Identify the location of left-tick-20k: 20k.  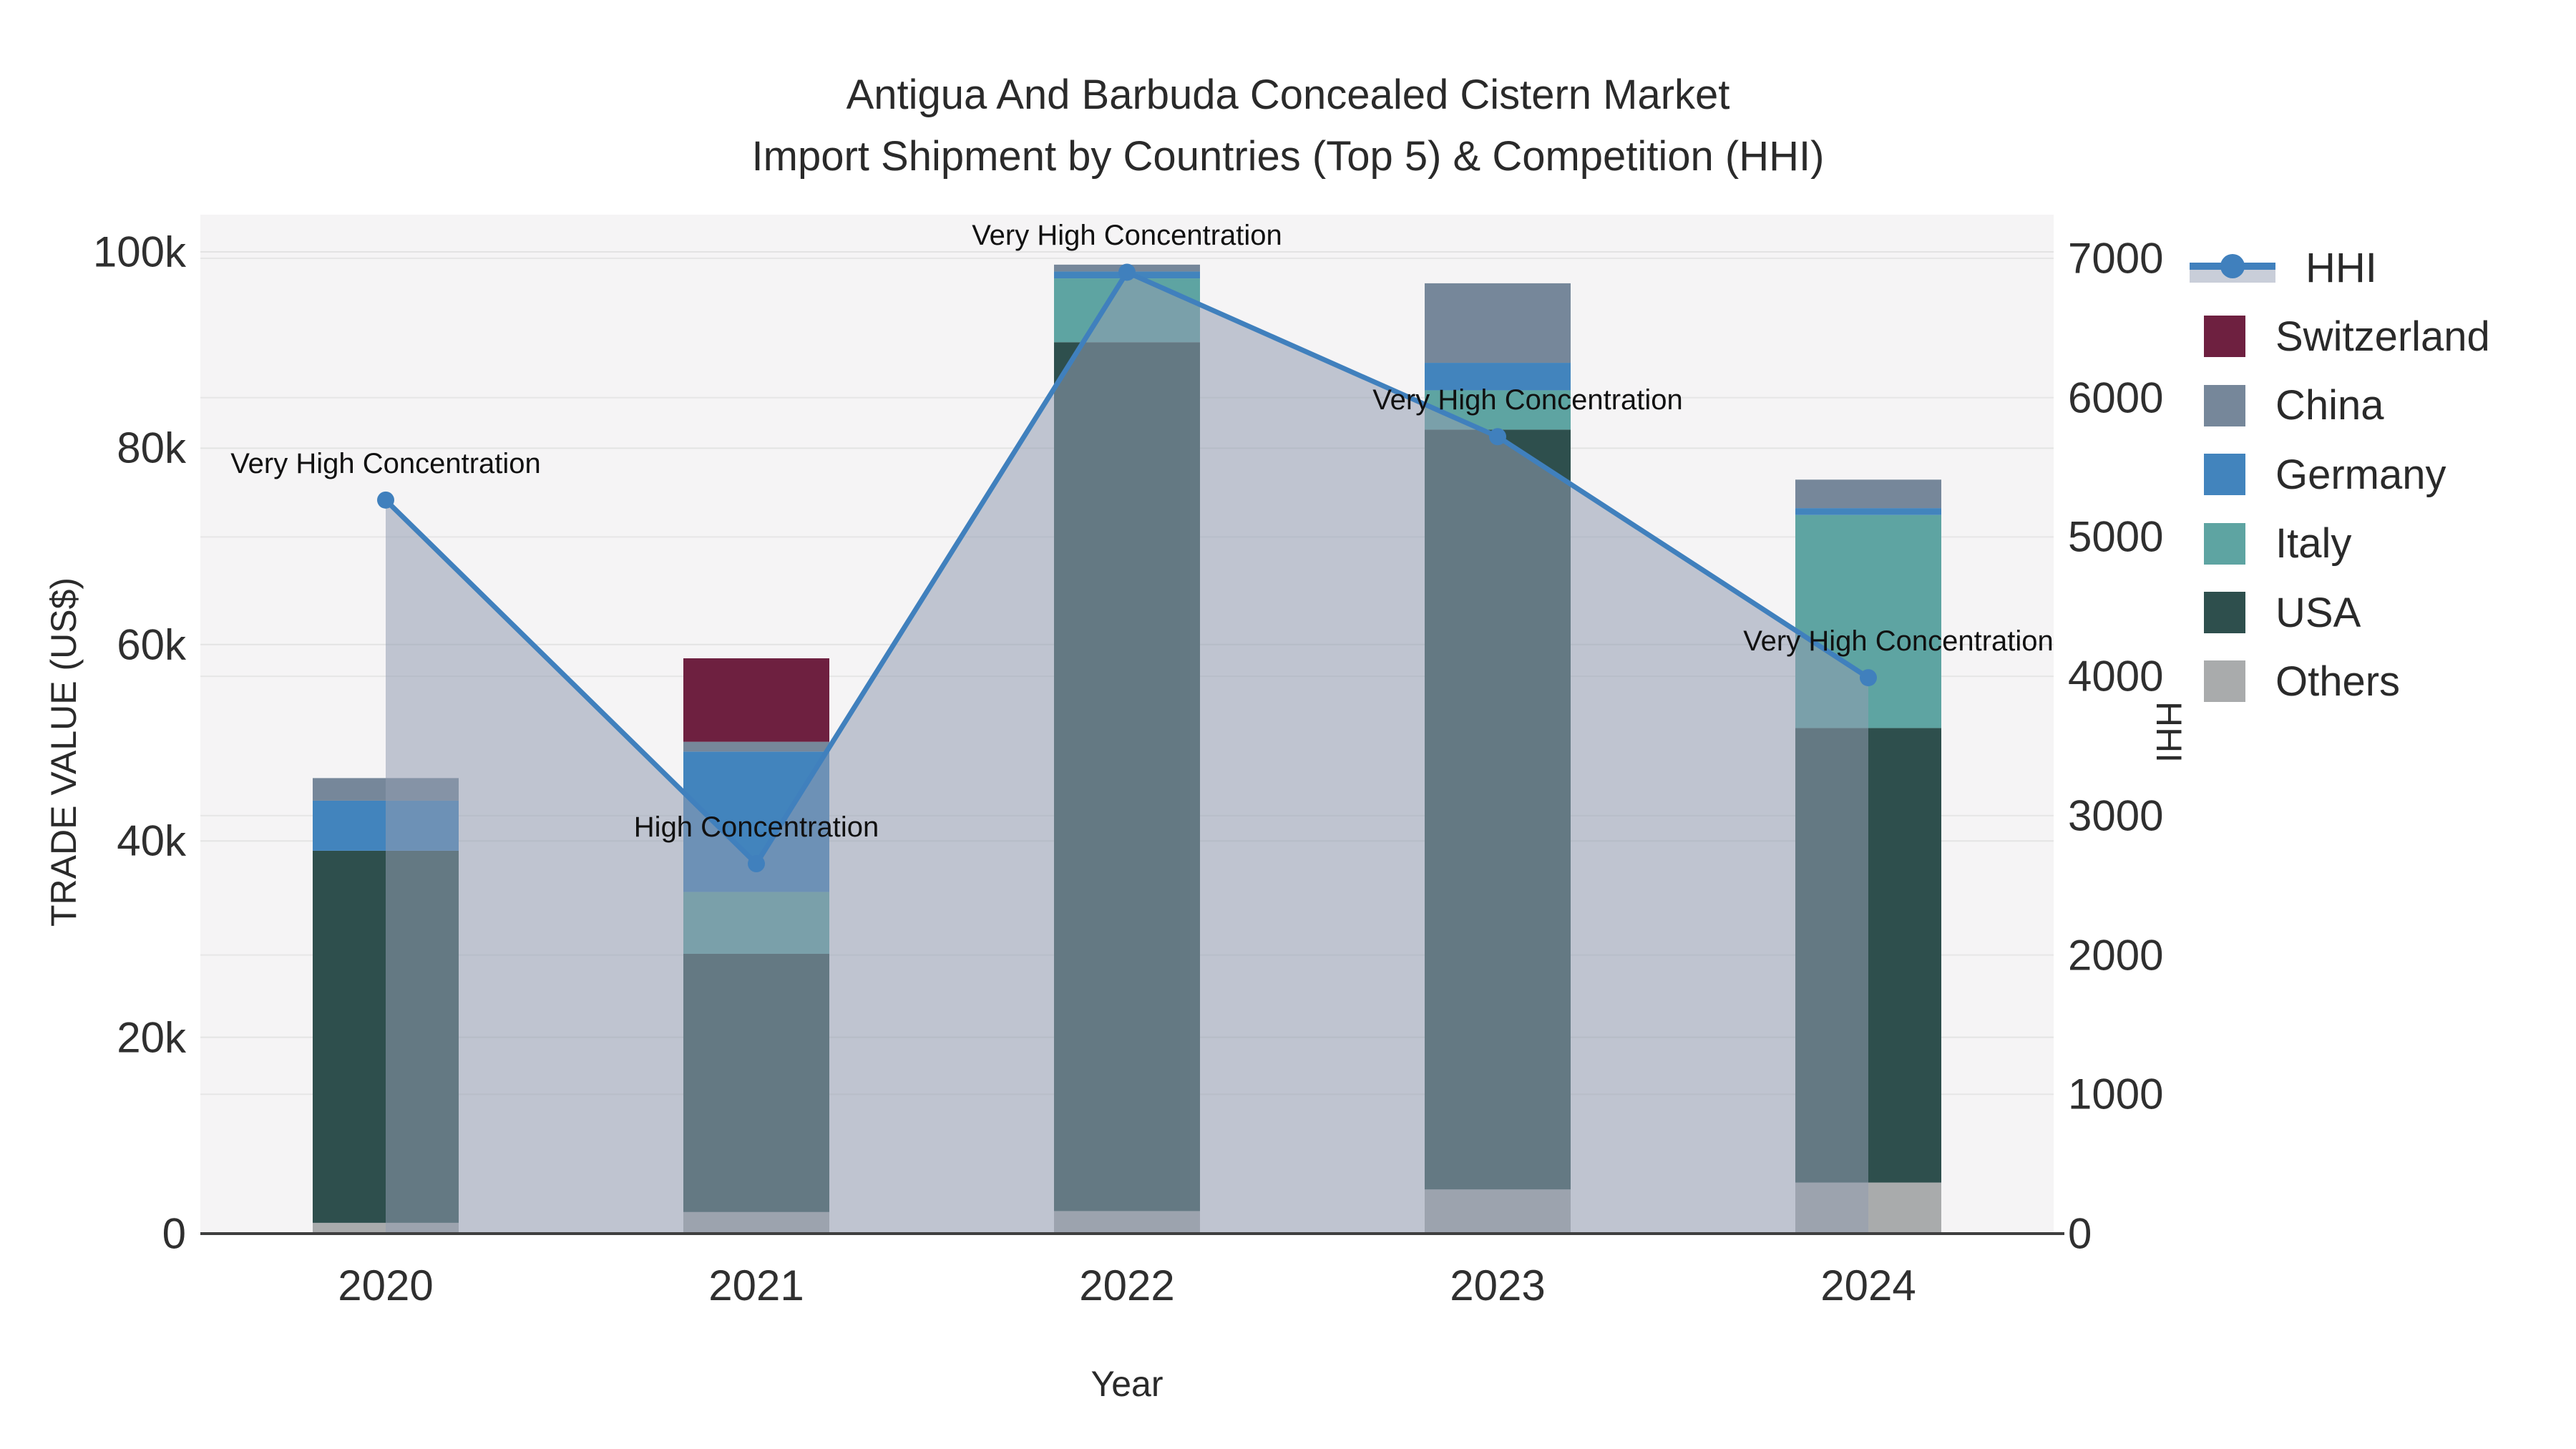
(151, 1037).